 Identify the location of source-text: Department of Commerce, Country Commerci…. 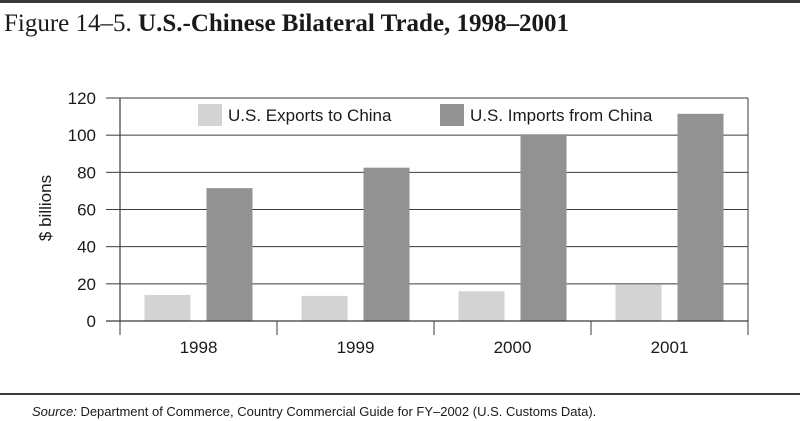
(338, 411).